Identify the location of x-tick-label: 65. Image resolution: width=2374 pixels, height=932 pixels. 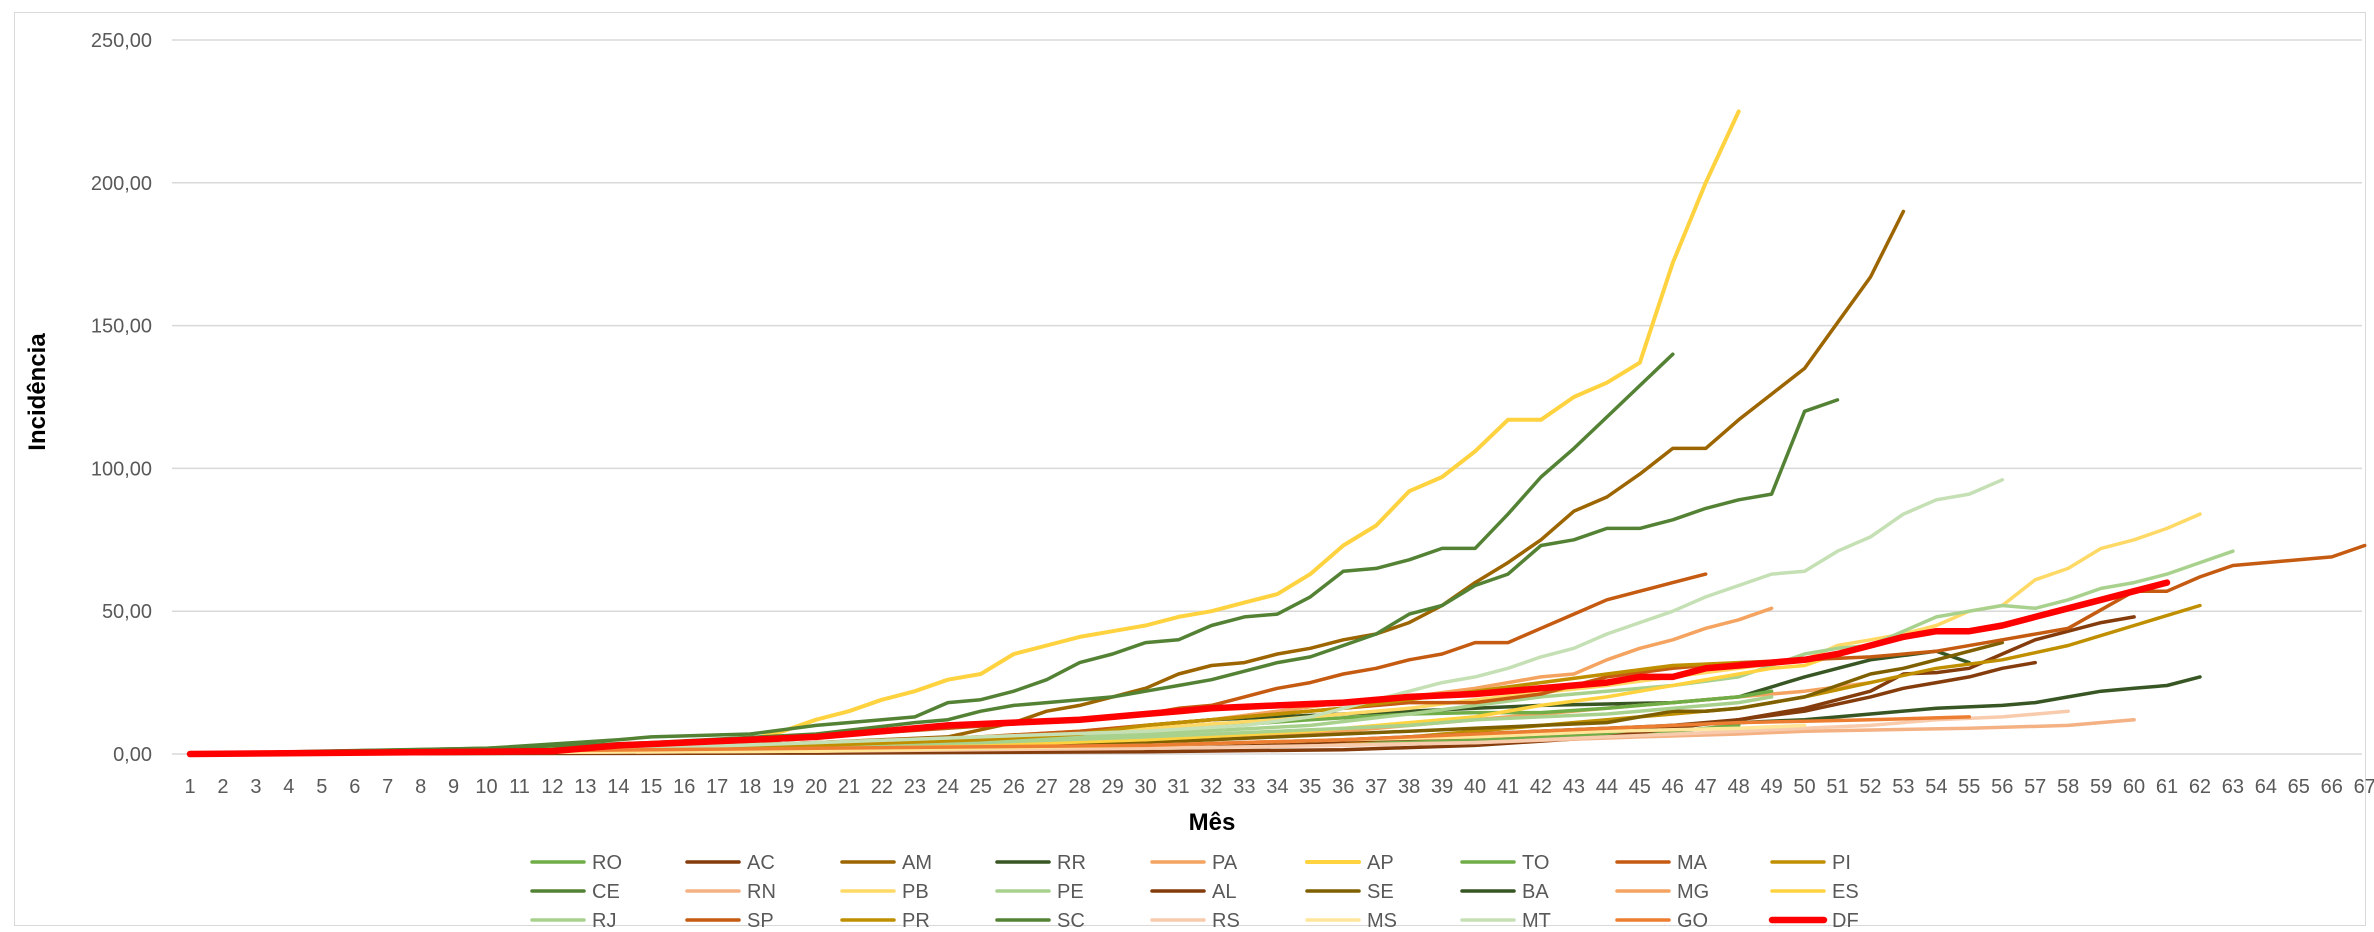
(2299, 787).